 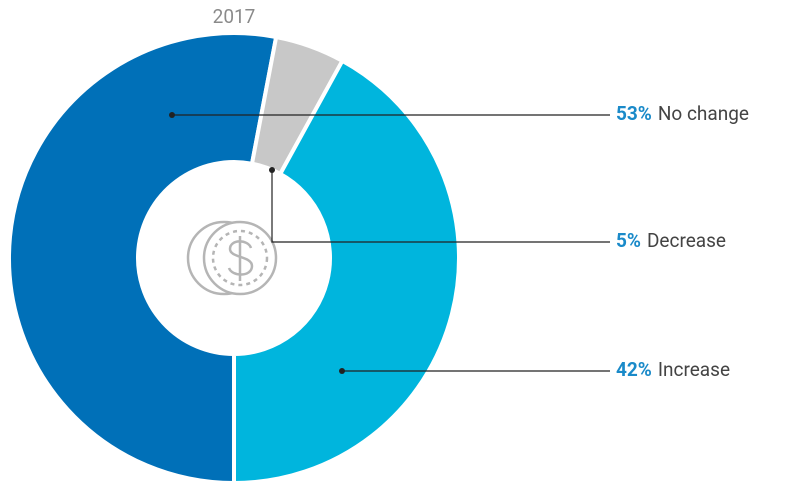 I want to click on slice-label: 42% Increase, so click(x=673, y=369).